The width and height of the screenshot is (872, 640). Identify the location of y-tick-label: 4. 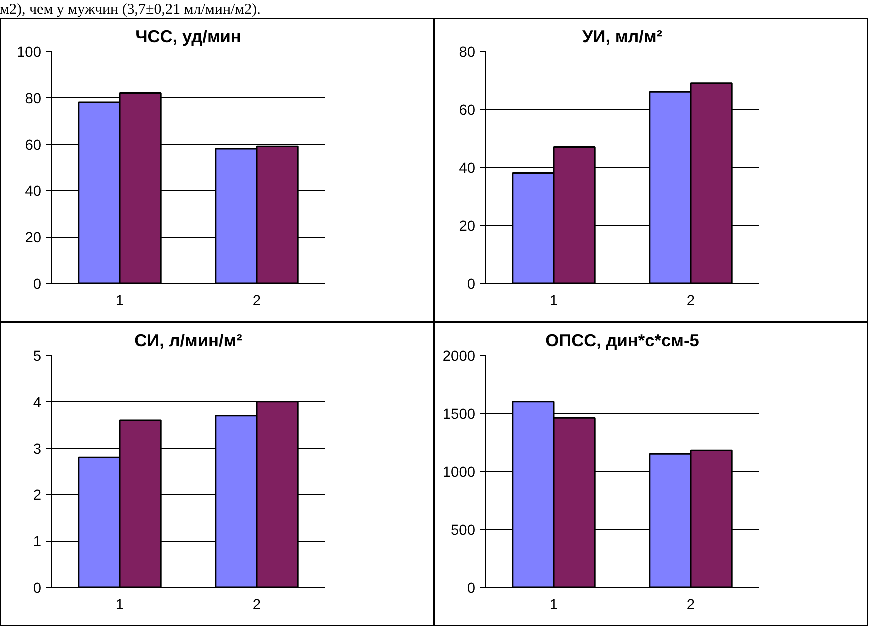
(37, 403).